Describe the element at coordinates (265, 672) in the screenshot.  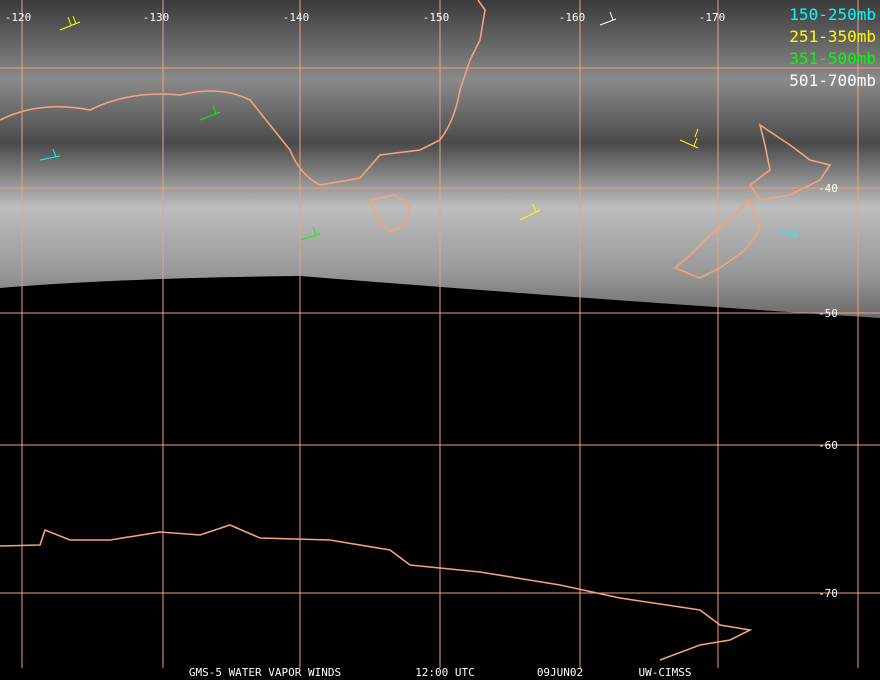
I see `footer-text: GMS-5 WATER VAPOR WINDS` at that location.